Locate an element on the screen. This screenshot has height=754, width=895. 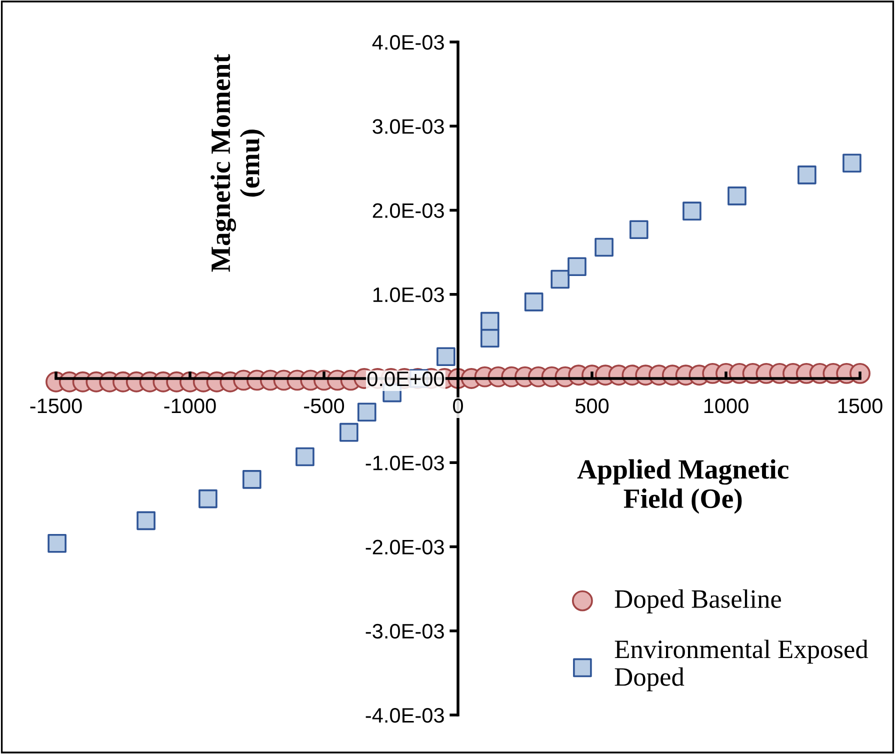
y-tick-label: 1.0E-03 is located at coordinates (408, 294).